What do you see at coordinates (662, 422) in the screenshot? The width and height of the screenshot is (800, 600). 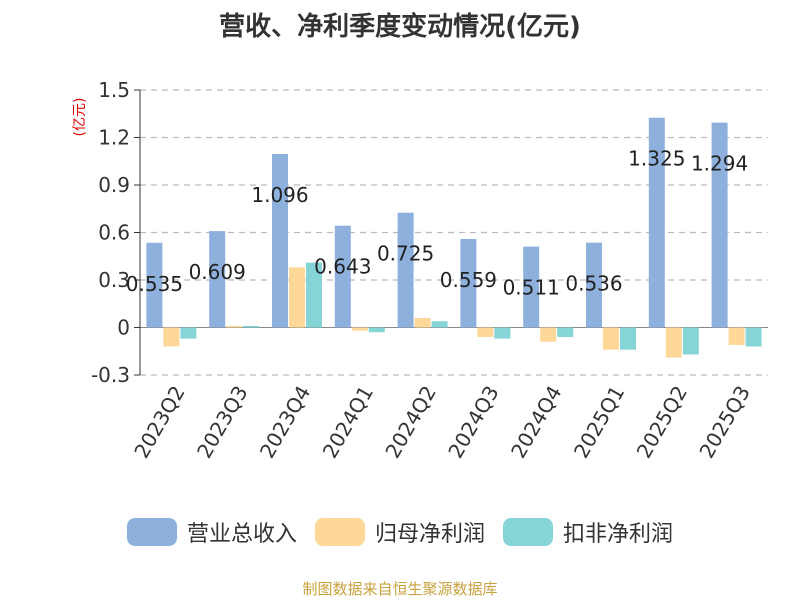 I see `x-tick-label: 2025Q2` at bounding box center [662, 422].